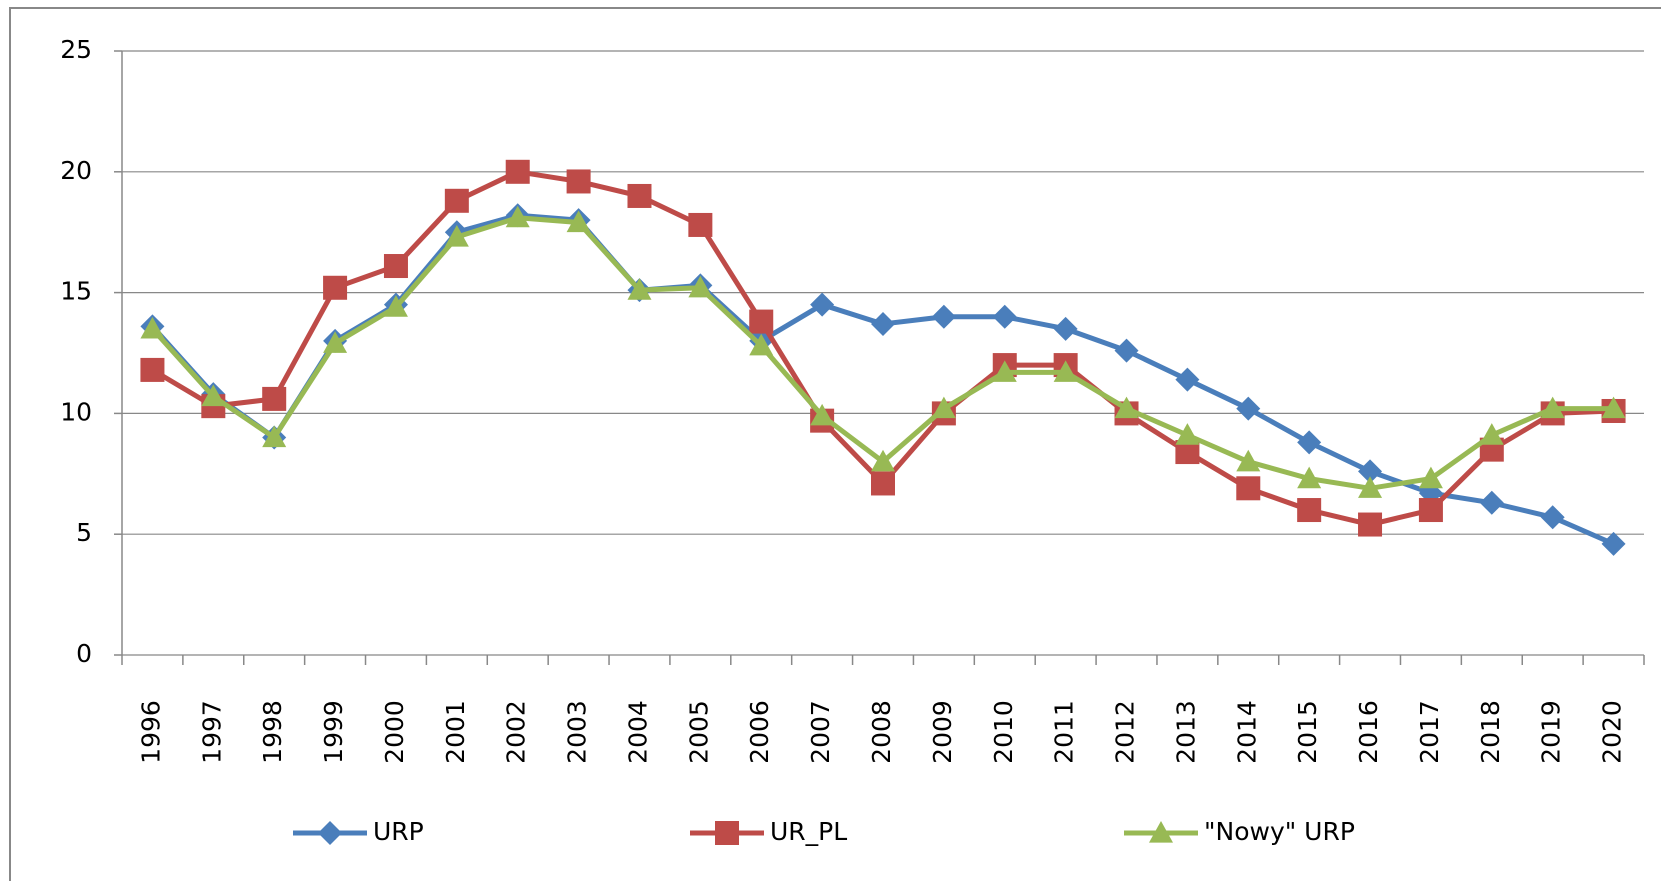 This screenshot has height=881, width=1661. What do you see at coordinates (516, 732) in the screenshot?
I see `x-tick-label: 2002` at bounding box center [516, 732].